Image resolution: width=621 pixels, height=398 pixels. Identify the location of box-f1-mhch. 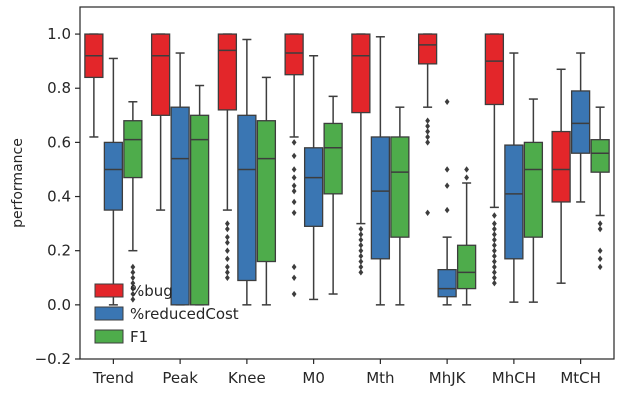
(533, 200).